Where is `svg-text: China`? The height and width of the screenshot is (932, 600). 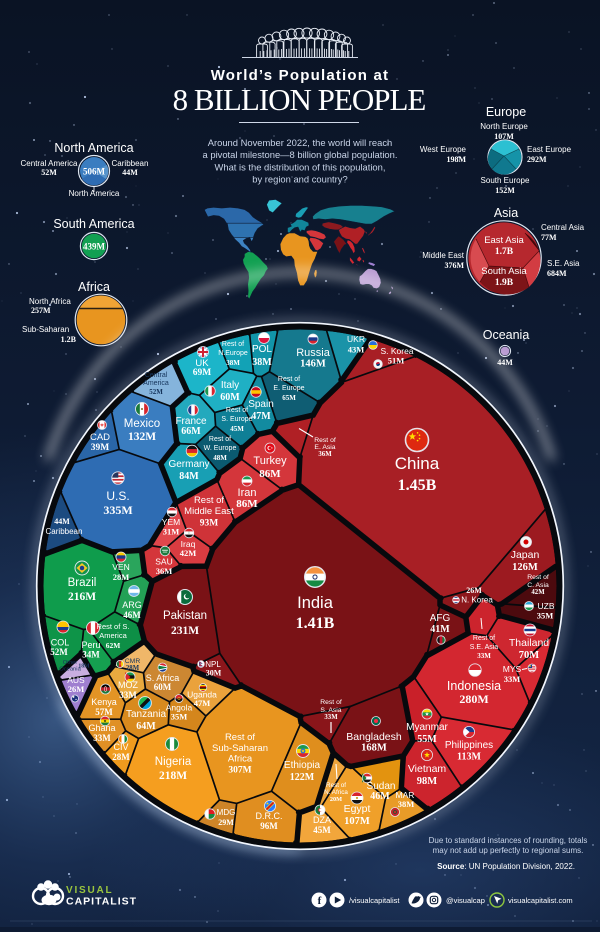
svg-text: China is located at coordinates (417, 463).